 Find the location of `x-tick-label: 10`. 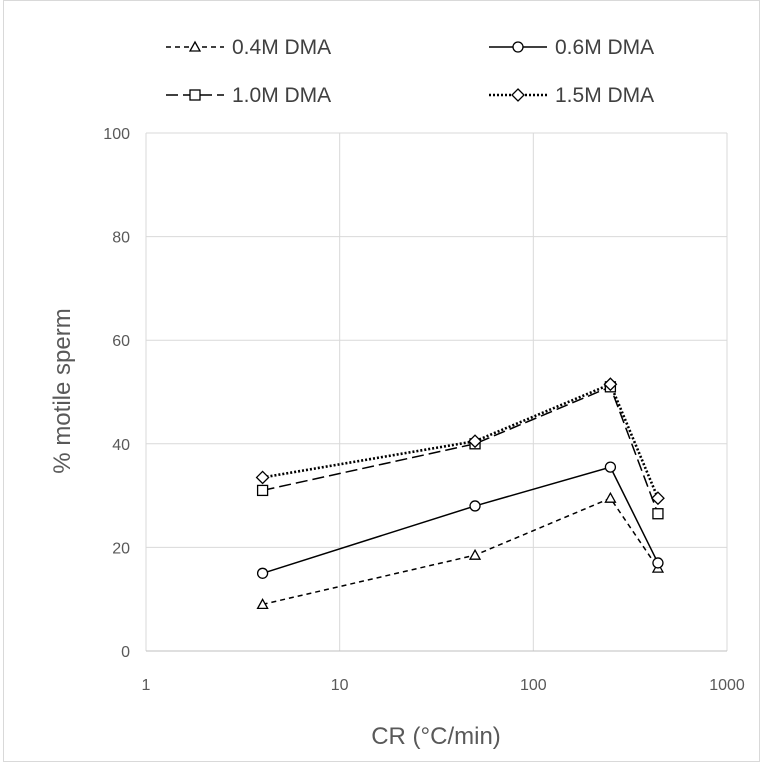

x-tick-label: 10 is located at coordinates (340, 685).